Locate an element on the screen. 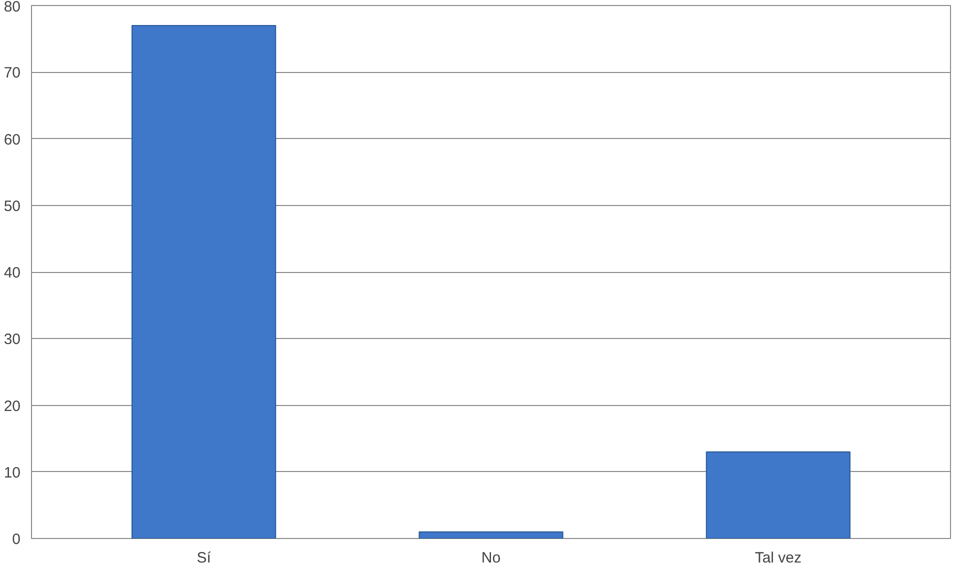 The image size is (965, 579). y-tick-label: 50 is located at coordinates (12, 206).